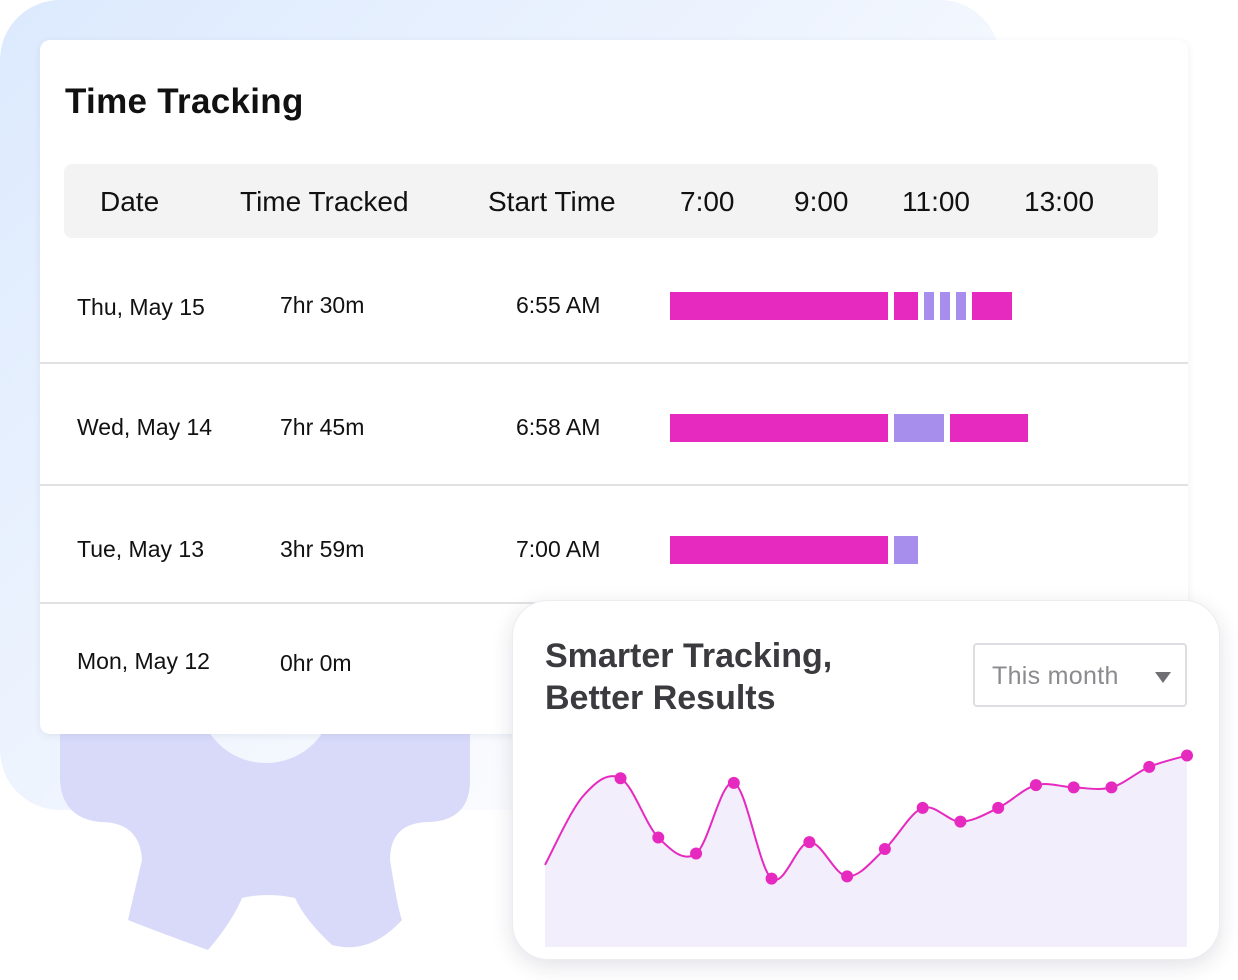  I want to click on trend-area, so click(866, 851).